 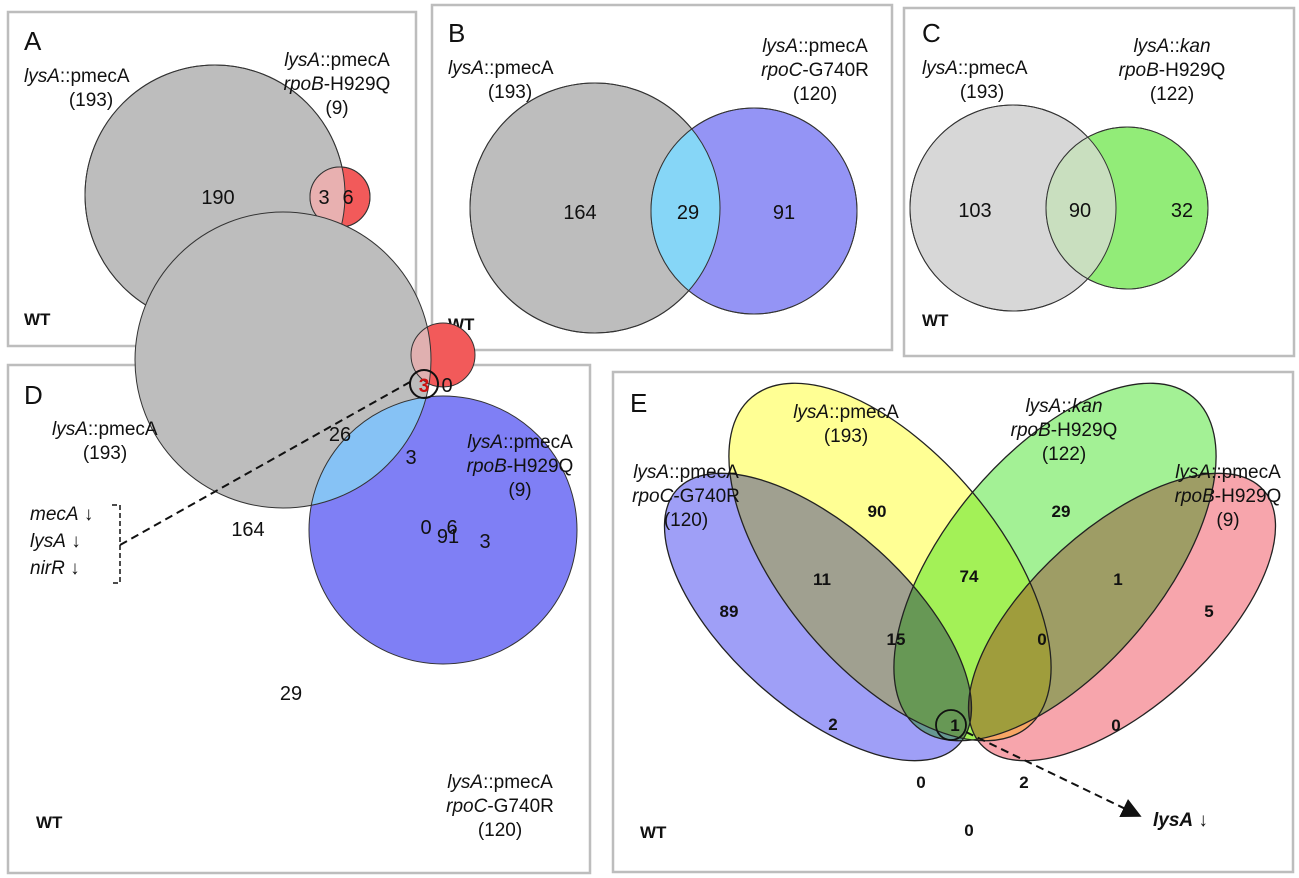 What do you see at coordinates (832, 724) in the screenshot?
I see `panel-e-region-blue-green: 2` at bounding box center [832, 724].